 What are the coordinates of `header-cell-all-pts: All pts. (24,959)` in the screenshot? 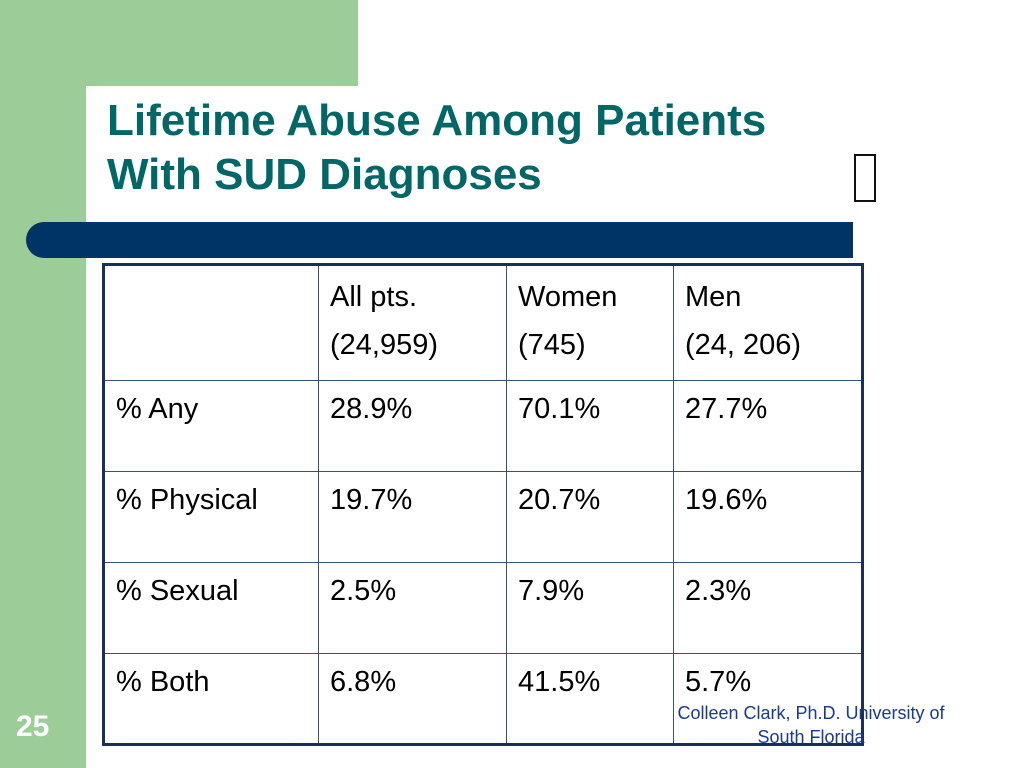 It's located at (412, 322).